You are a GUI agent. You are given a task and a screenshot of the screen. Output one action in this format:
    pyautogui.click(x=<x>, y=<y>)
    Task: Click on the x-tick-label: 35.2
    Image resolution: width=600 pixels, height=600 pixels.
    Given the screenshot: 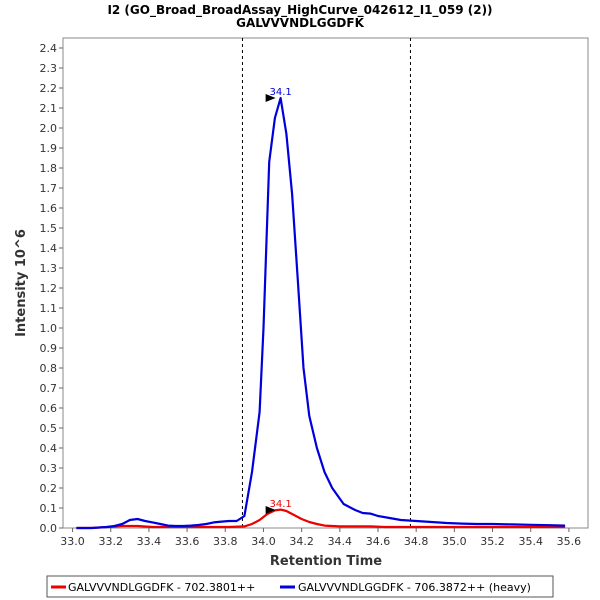 What is the action you would take?
    pyautogui.click(x=492, y=541)
    